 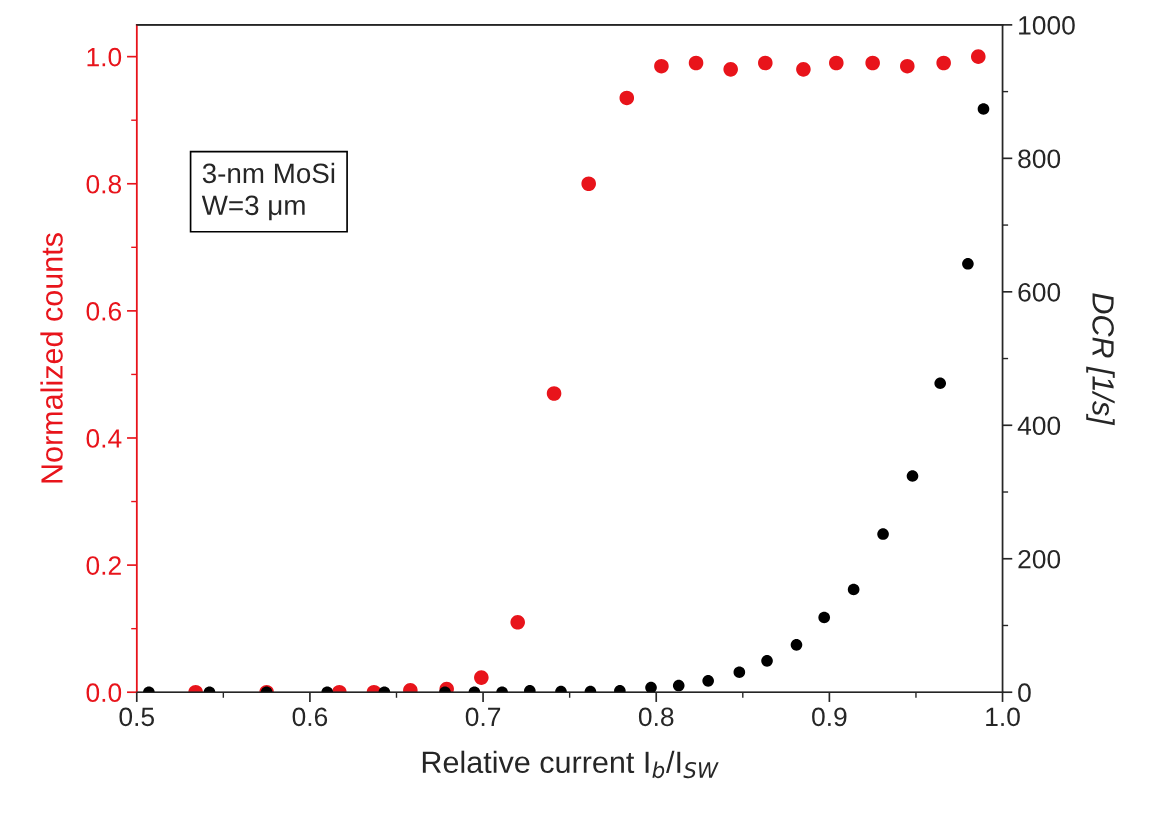 What do you see at coordinates (570, 764) in the screenshot?
I see `x-axis-title: Relative current I$_{b}$/I$_{SW}$` at bounding box center [570, 764].